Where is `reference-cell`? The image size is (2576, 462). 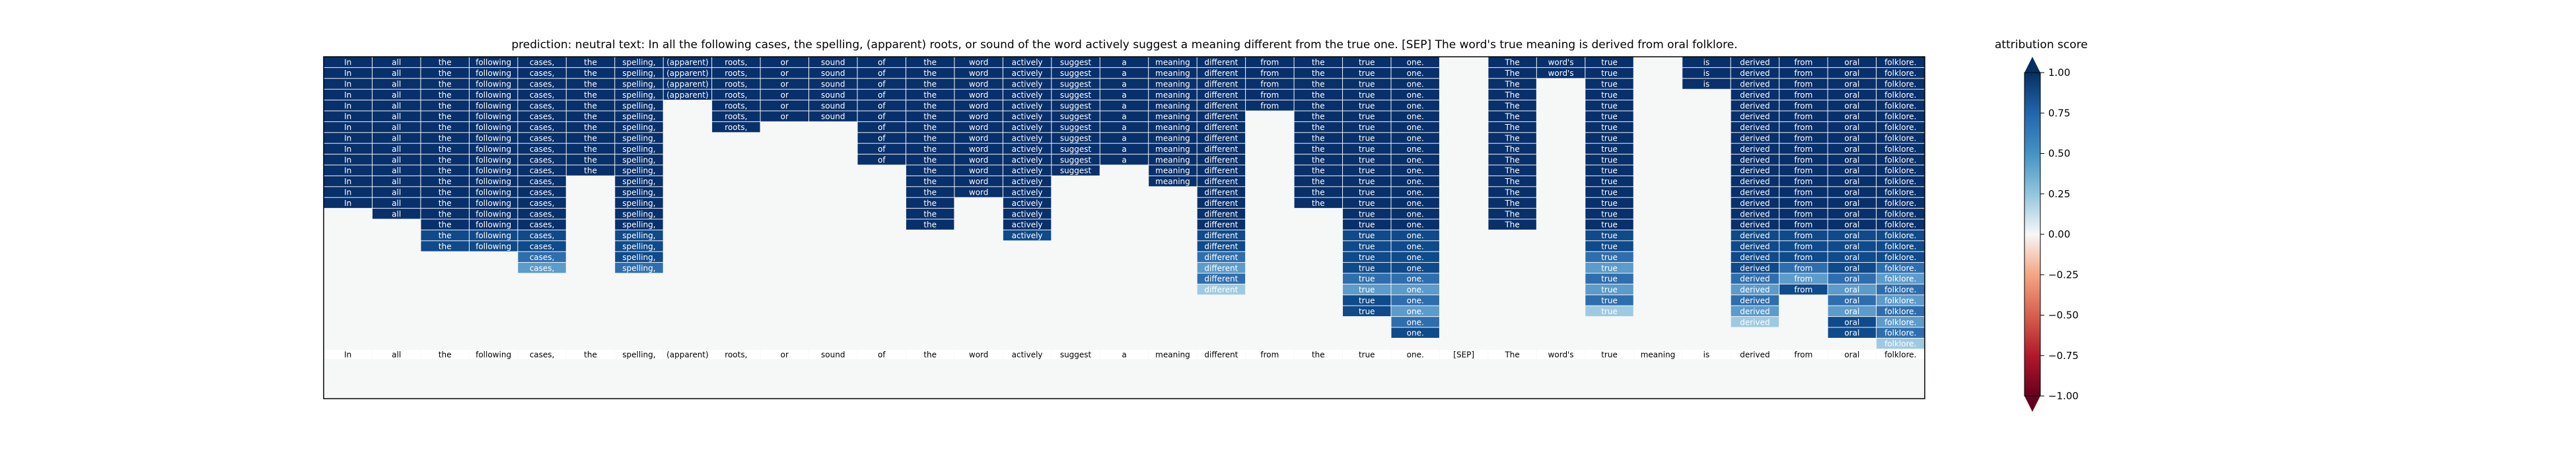 reference-cell is located at coordinates (445, 354).